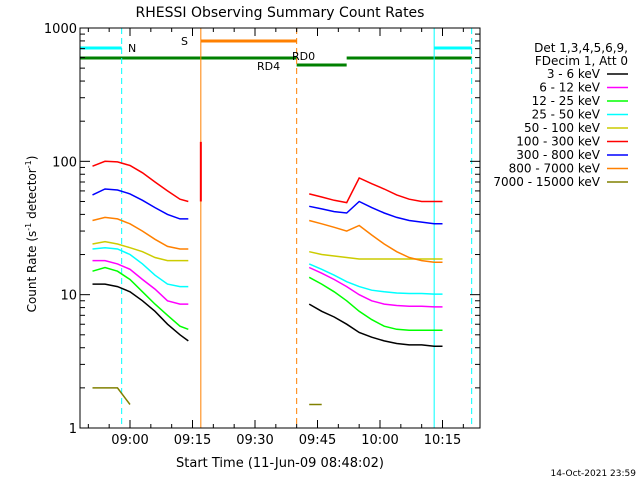 The width and height of the screenshot is (640, 480). I want to click on y-label-end: ), so click(32, 158).